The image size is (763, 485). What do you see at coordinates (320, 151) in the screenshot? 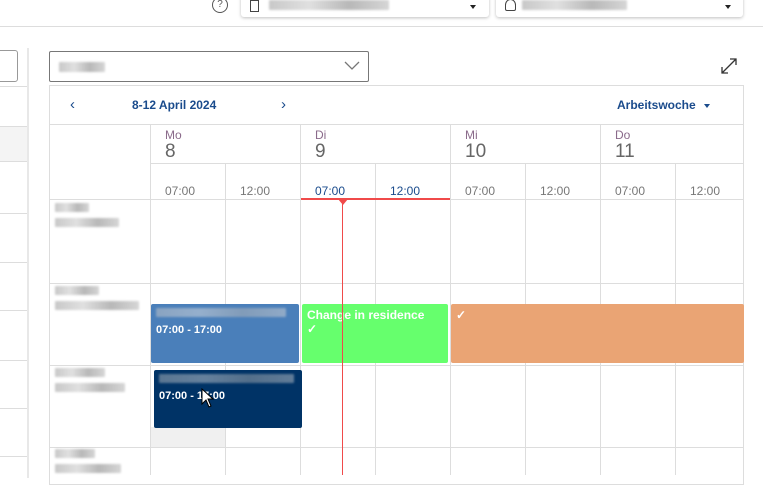
I see `day-date: 9` at bounding box center [320, 151].